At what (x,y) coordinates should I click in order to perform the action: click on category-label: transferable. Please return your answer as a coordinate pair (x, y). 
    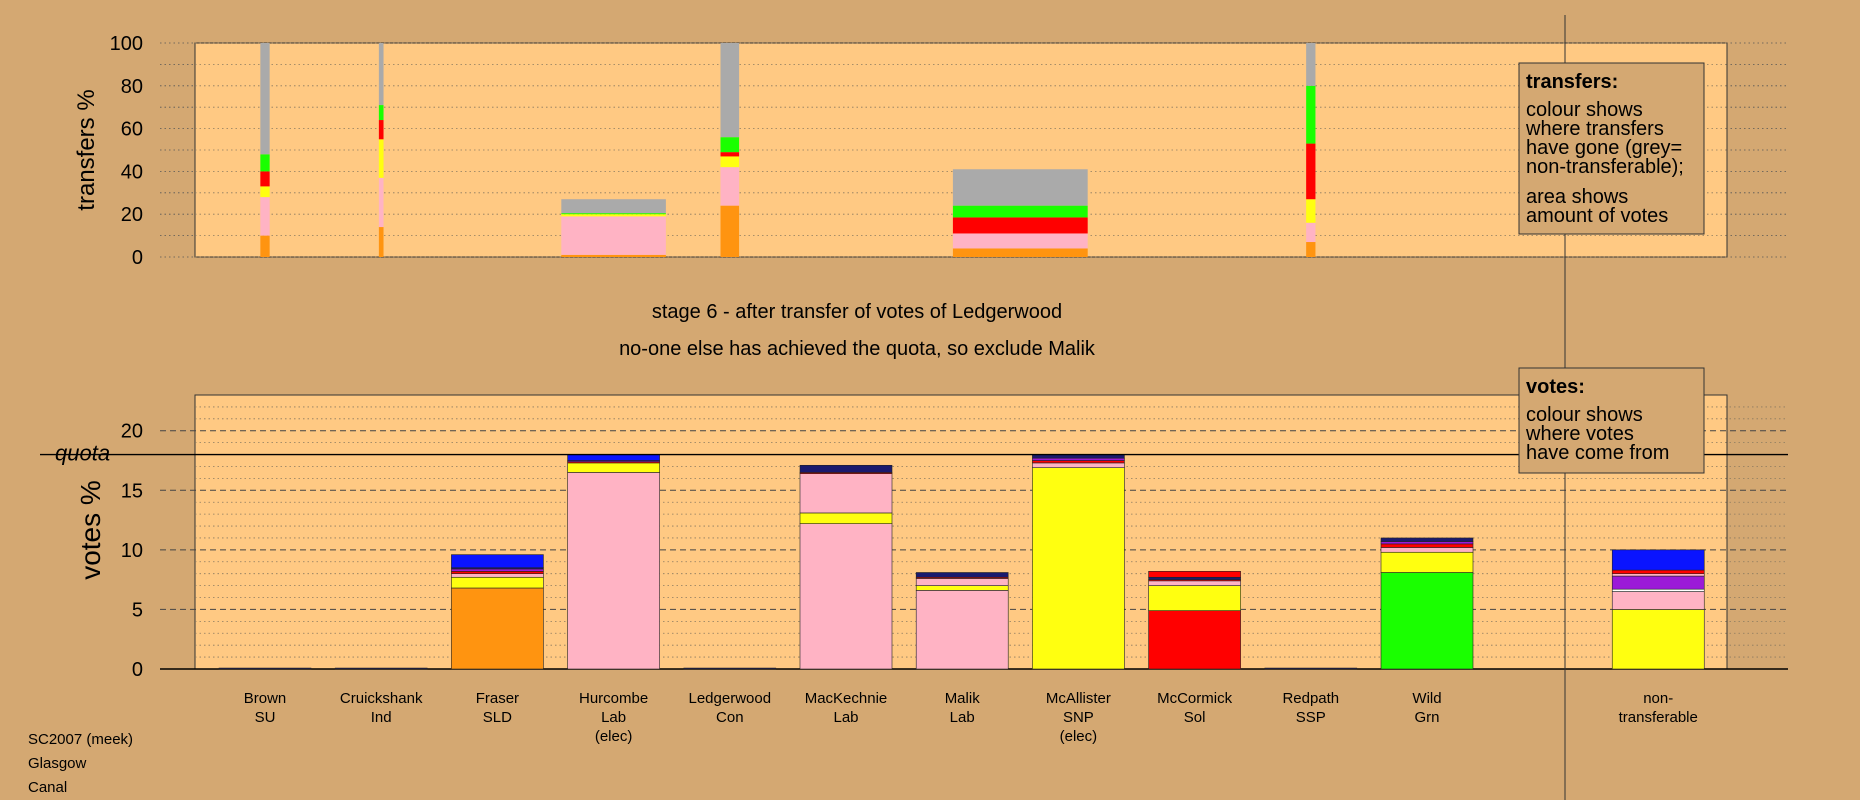
    Looking at the image, I should click on (1658, 717).